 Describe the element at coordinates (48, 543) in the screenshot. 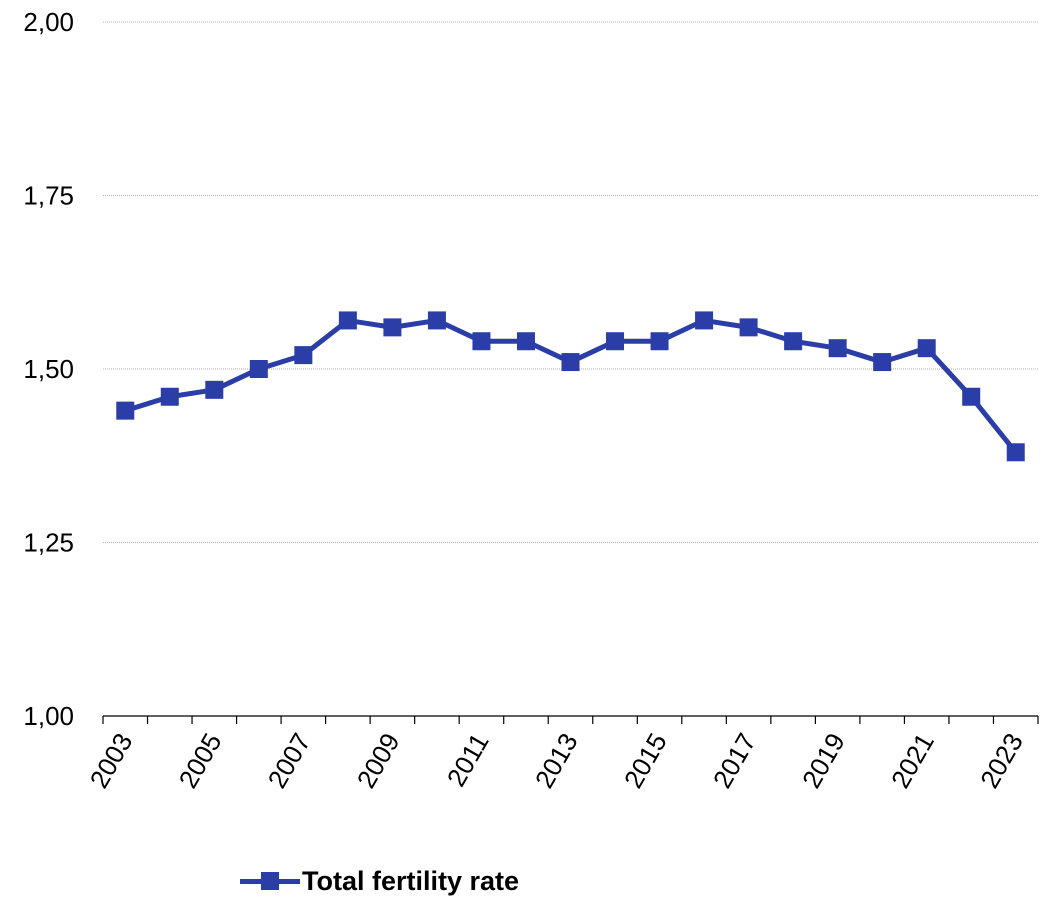

I see `y-tick-label: 1,25` at that location.